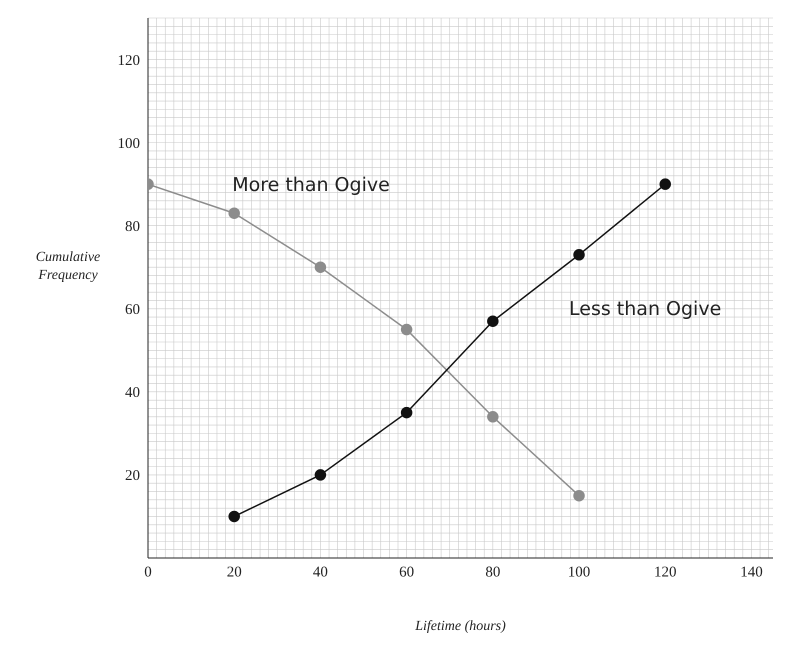 This screenshot has width=798, height=646. I want to click on series-label: More than Ogive, so click(311, 185).